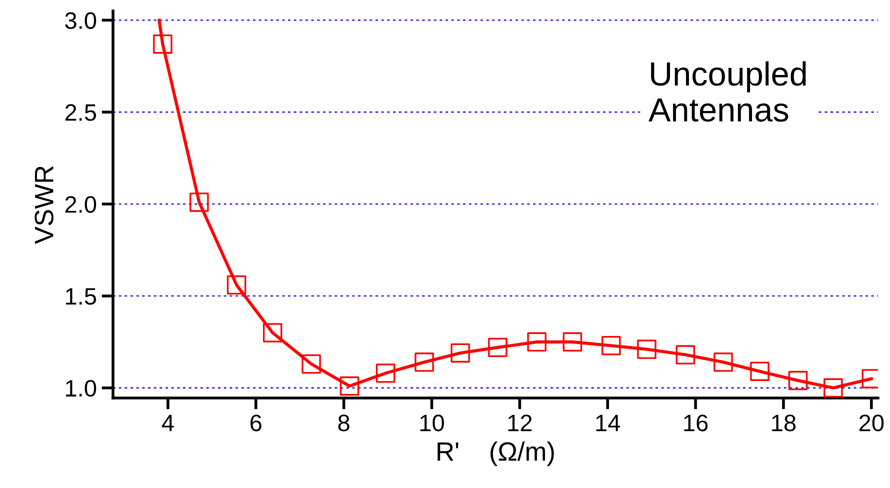  What do you see at coordinates (608, 423) in the screenshot?
I see `x-tick-label: 14` at bounding box center [608, 423].